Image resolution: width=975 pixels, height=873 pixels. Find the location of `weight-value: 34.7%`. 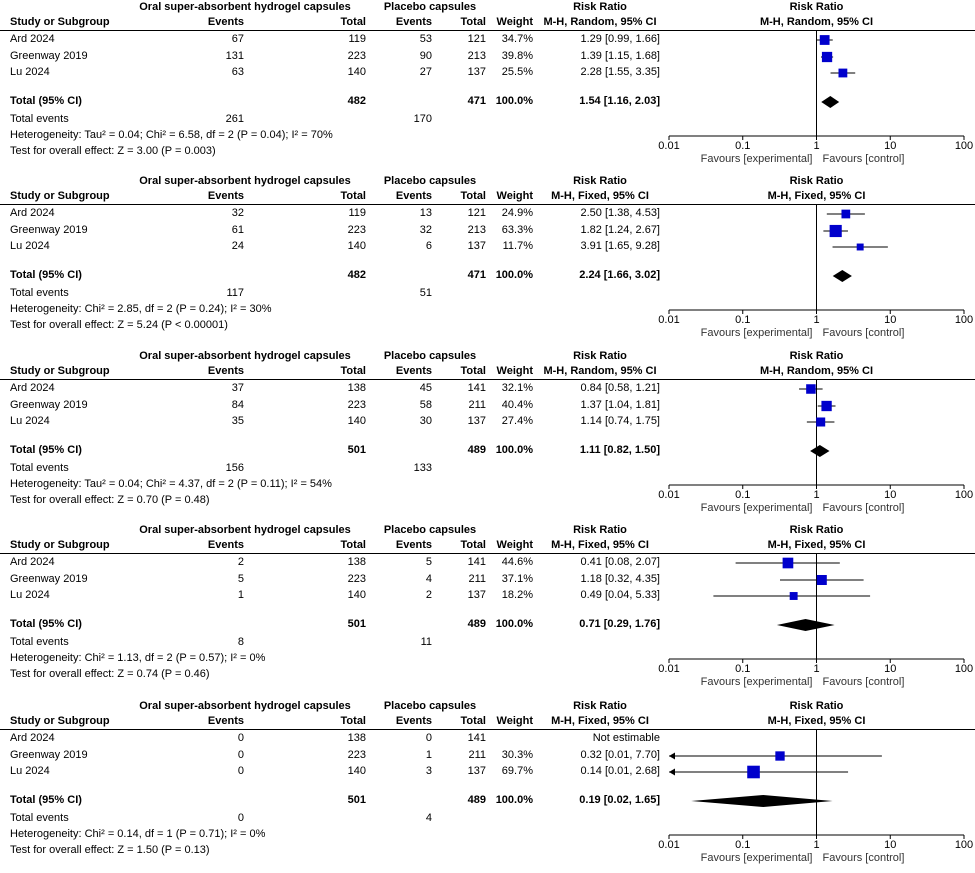

weight-value: 34.7% is located at coordinates (517, 39).